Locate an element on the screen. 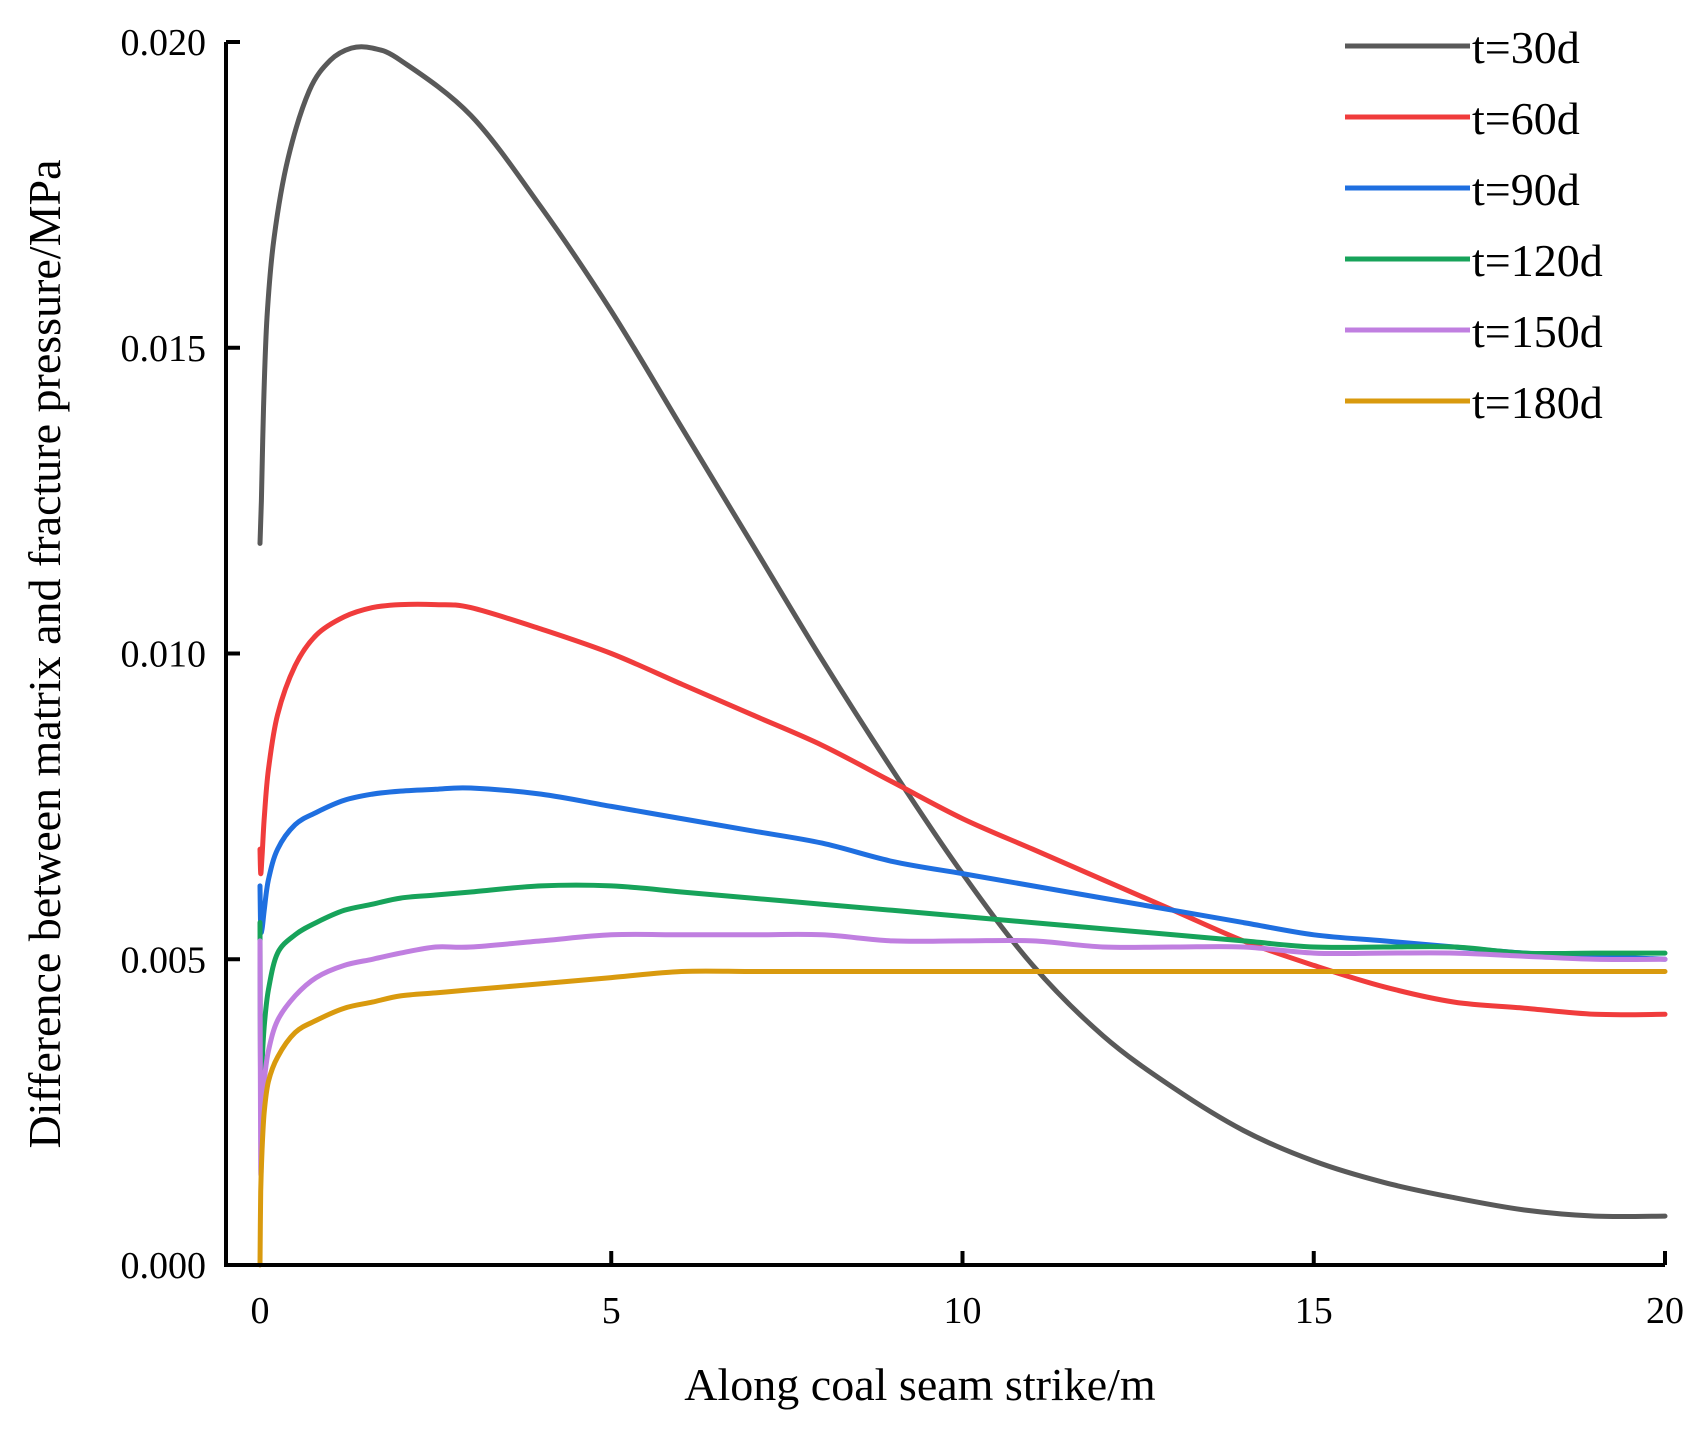 The width and height of the screenshot is (1705, 1432). y-tick-label: 0.000 is located at coordinates (164, 1266).